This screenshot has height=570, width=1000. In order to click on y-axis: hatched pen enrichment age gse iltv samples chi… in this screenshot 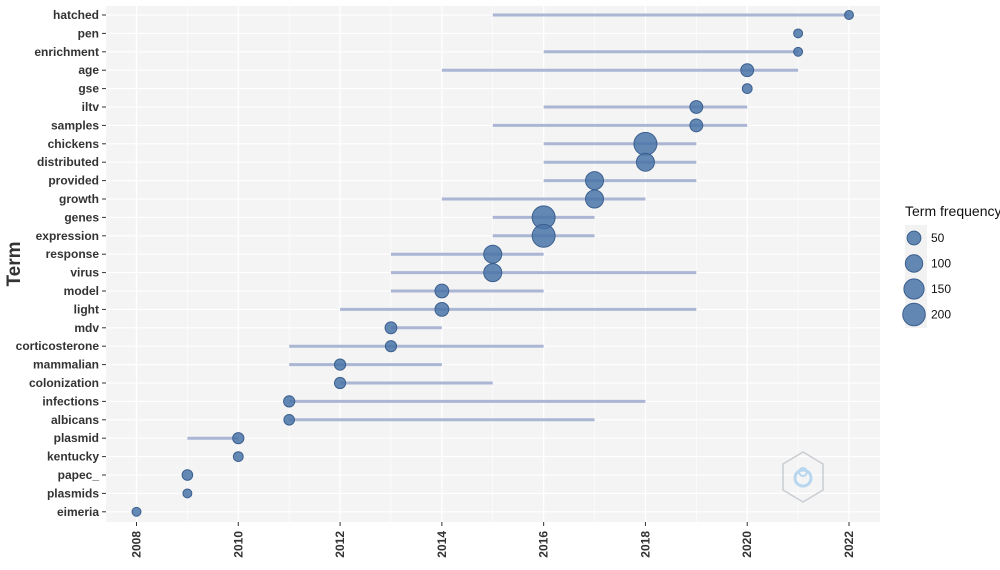, I will do `click(61, 263)`.